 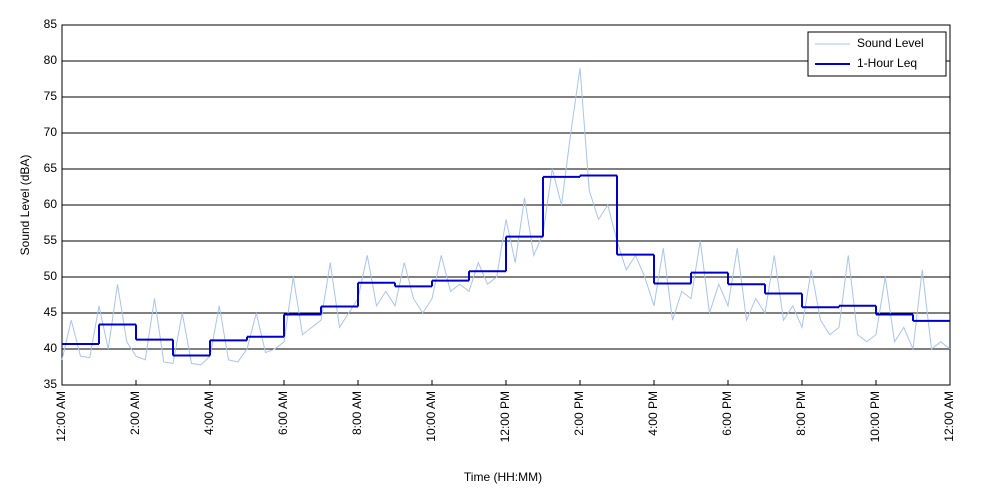 I want to click on y-tick-label: 55, so click(x=51, y=240).